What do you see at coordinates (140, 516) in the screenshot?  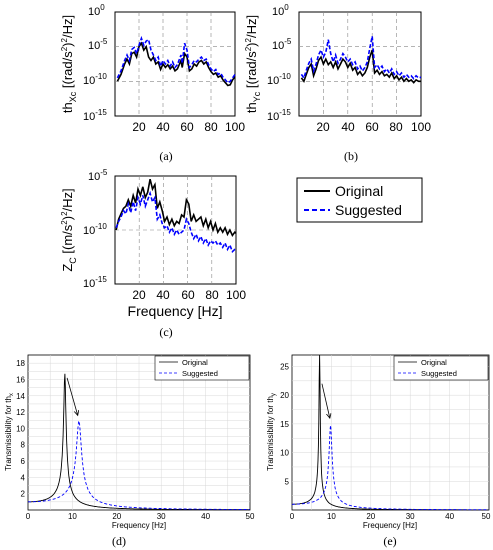 I see `chart-d-x-tick-labels: 0 10 20 30 40 50` at bounding box center [140, 516].